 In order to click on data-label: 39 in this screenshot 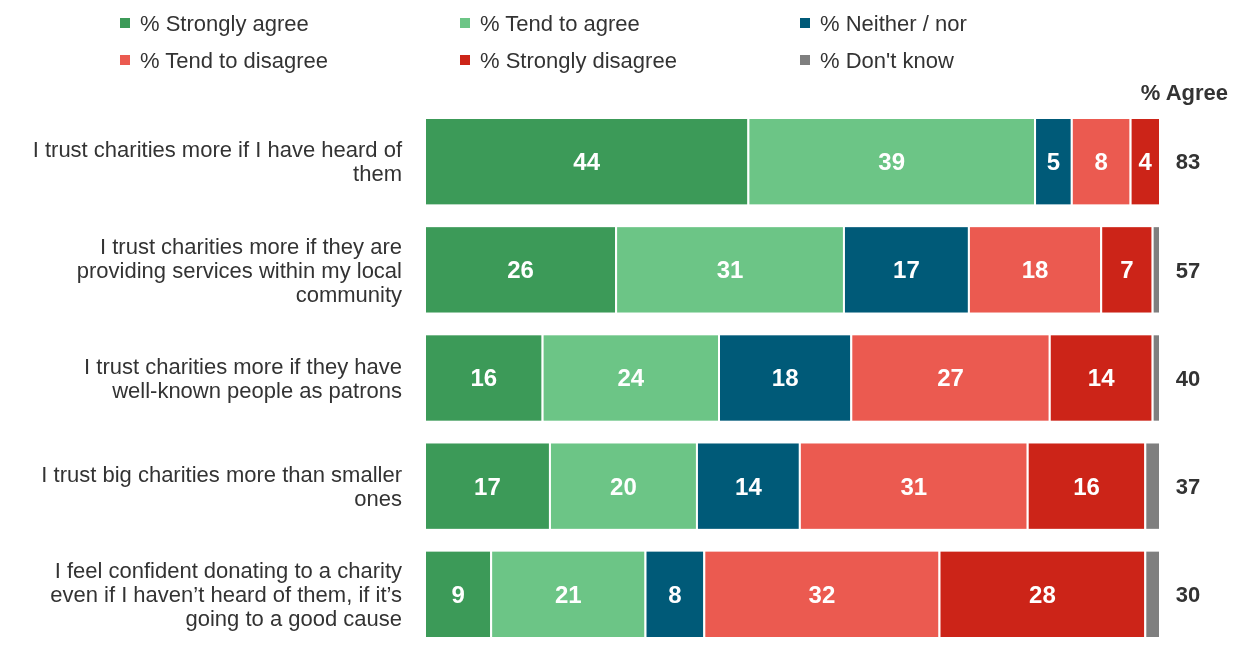, I will do `click(892, 162)`.